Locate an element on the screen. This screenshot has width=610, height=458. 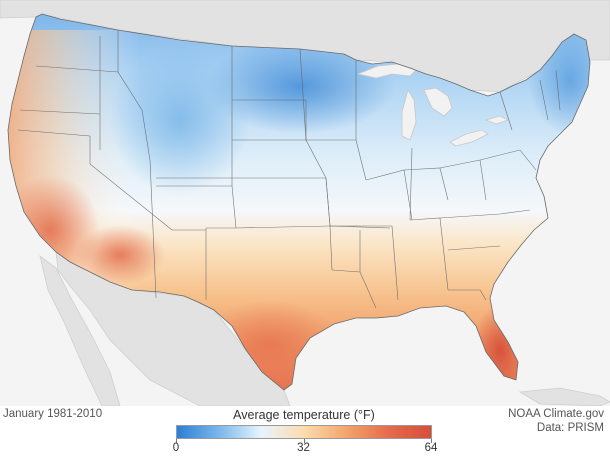
period-label: January 1981-2010 is located at coordinates (53, 414).